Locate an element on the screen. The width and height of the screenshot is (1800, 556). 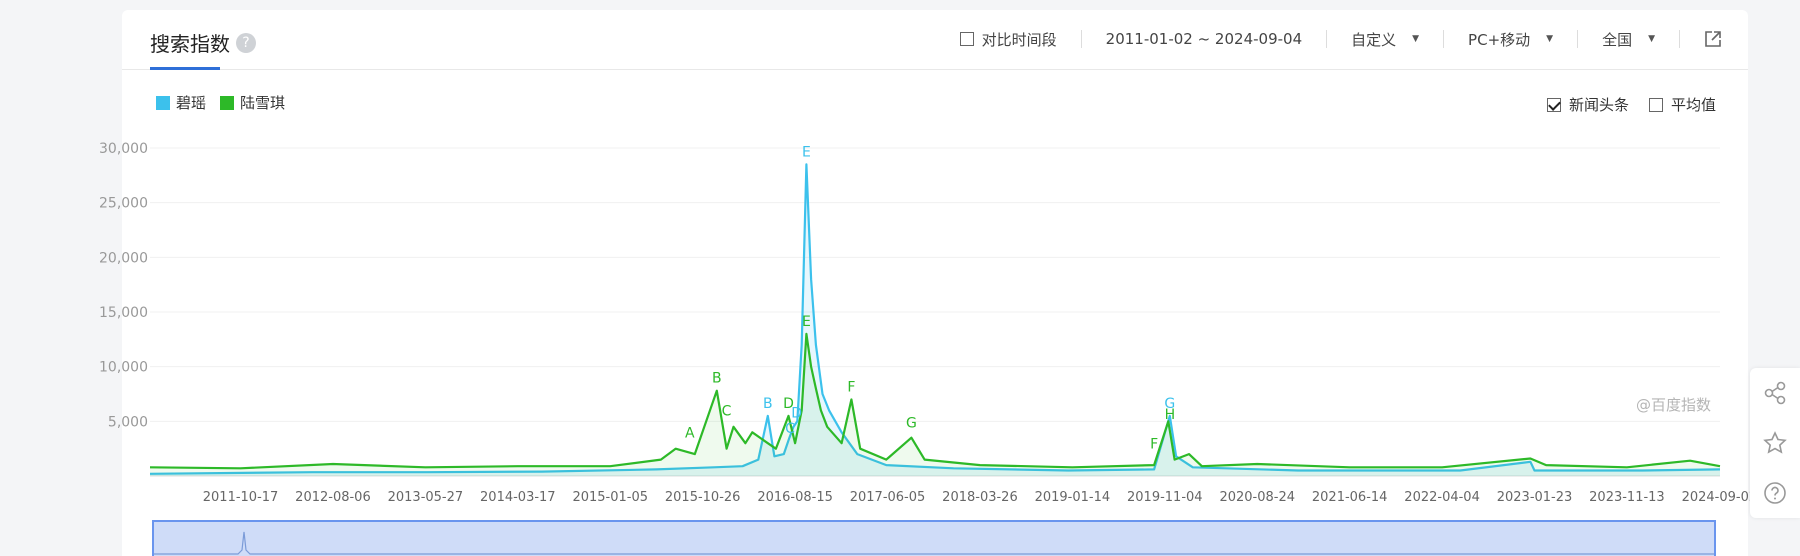
question-icon is located at coordinates (1775, 493).